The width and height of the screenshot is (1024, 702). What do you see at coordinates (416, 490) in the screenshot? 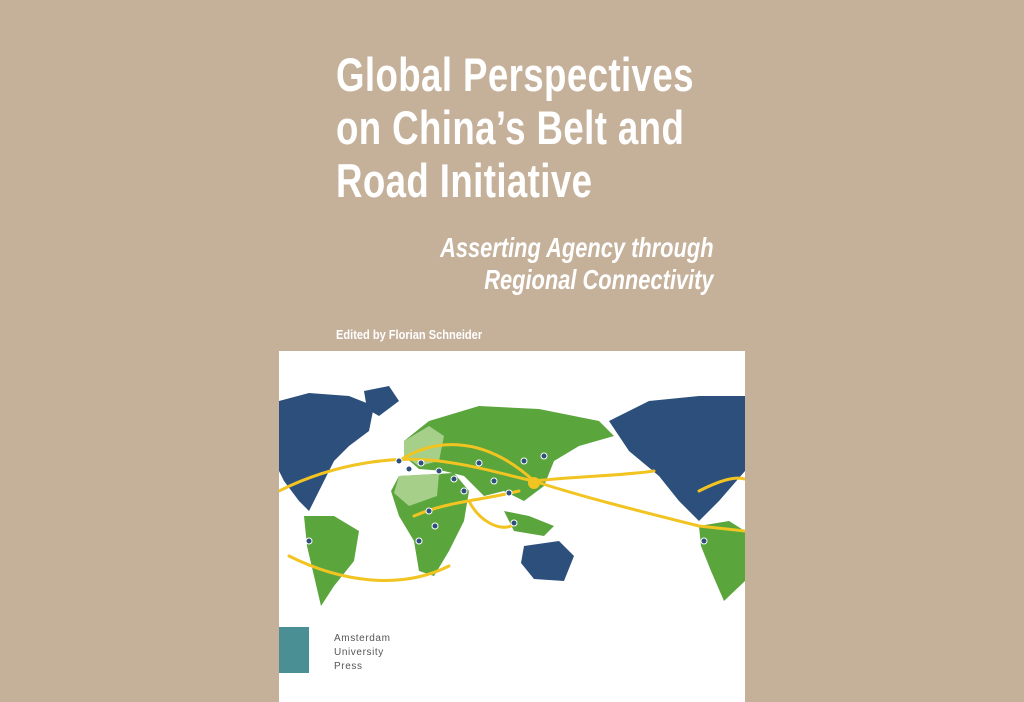
I see `africa-light` at bounding box center [416, 490].